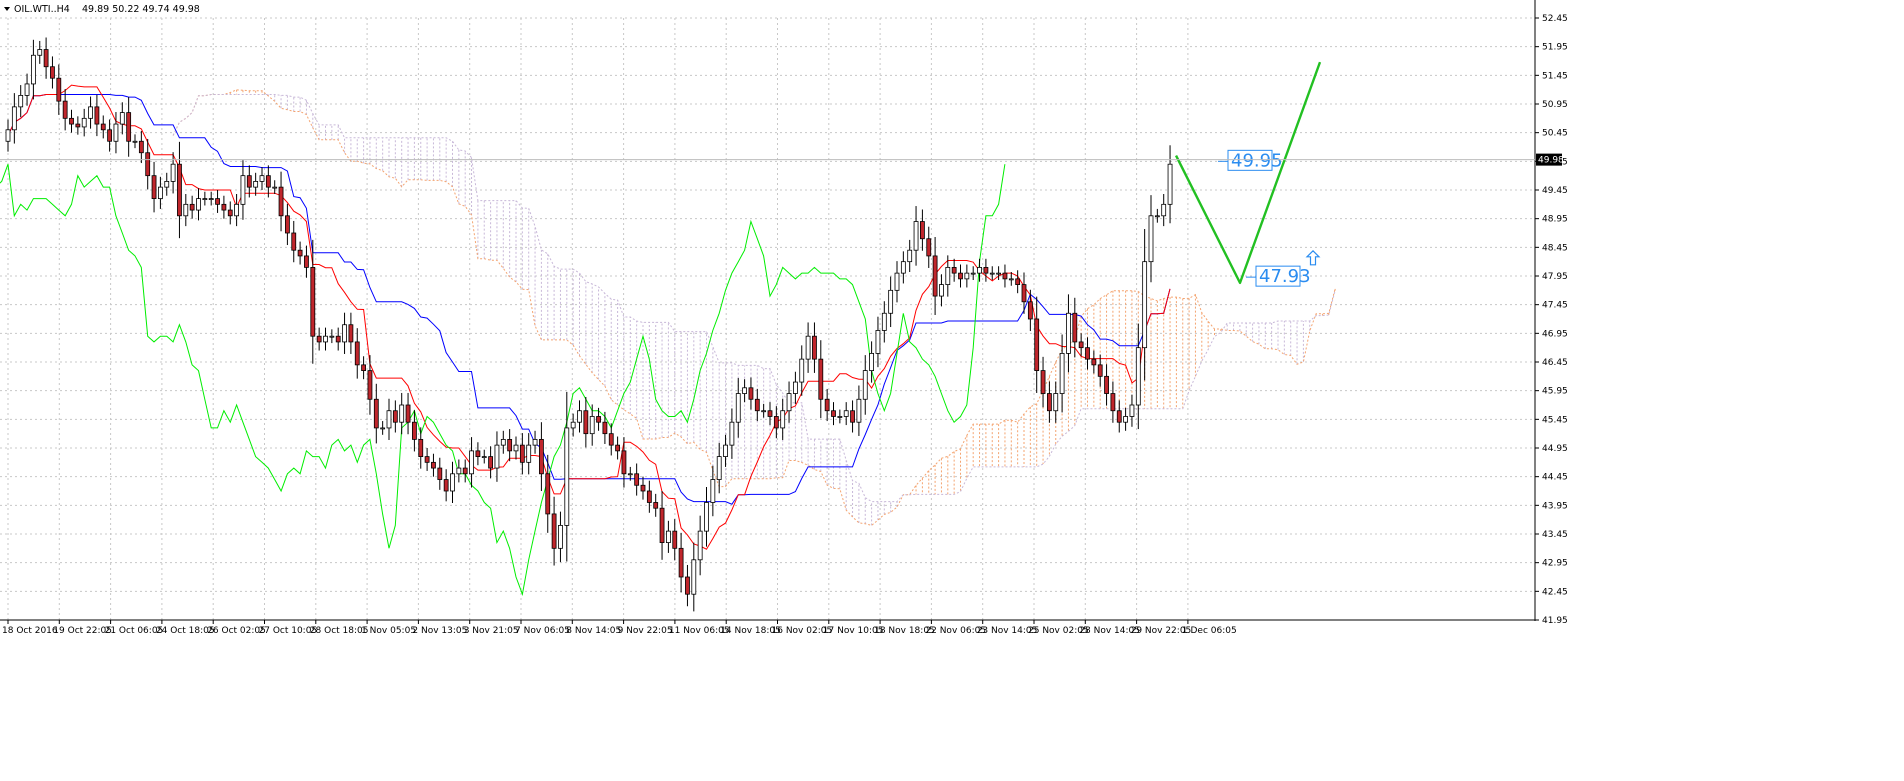 This screenshot has height=781, width=1904. Describe the element at coordinates (1313, 257) in the screenshot. I see `up-arrow-icon` at that location.